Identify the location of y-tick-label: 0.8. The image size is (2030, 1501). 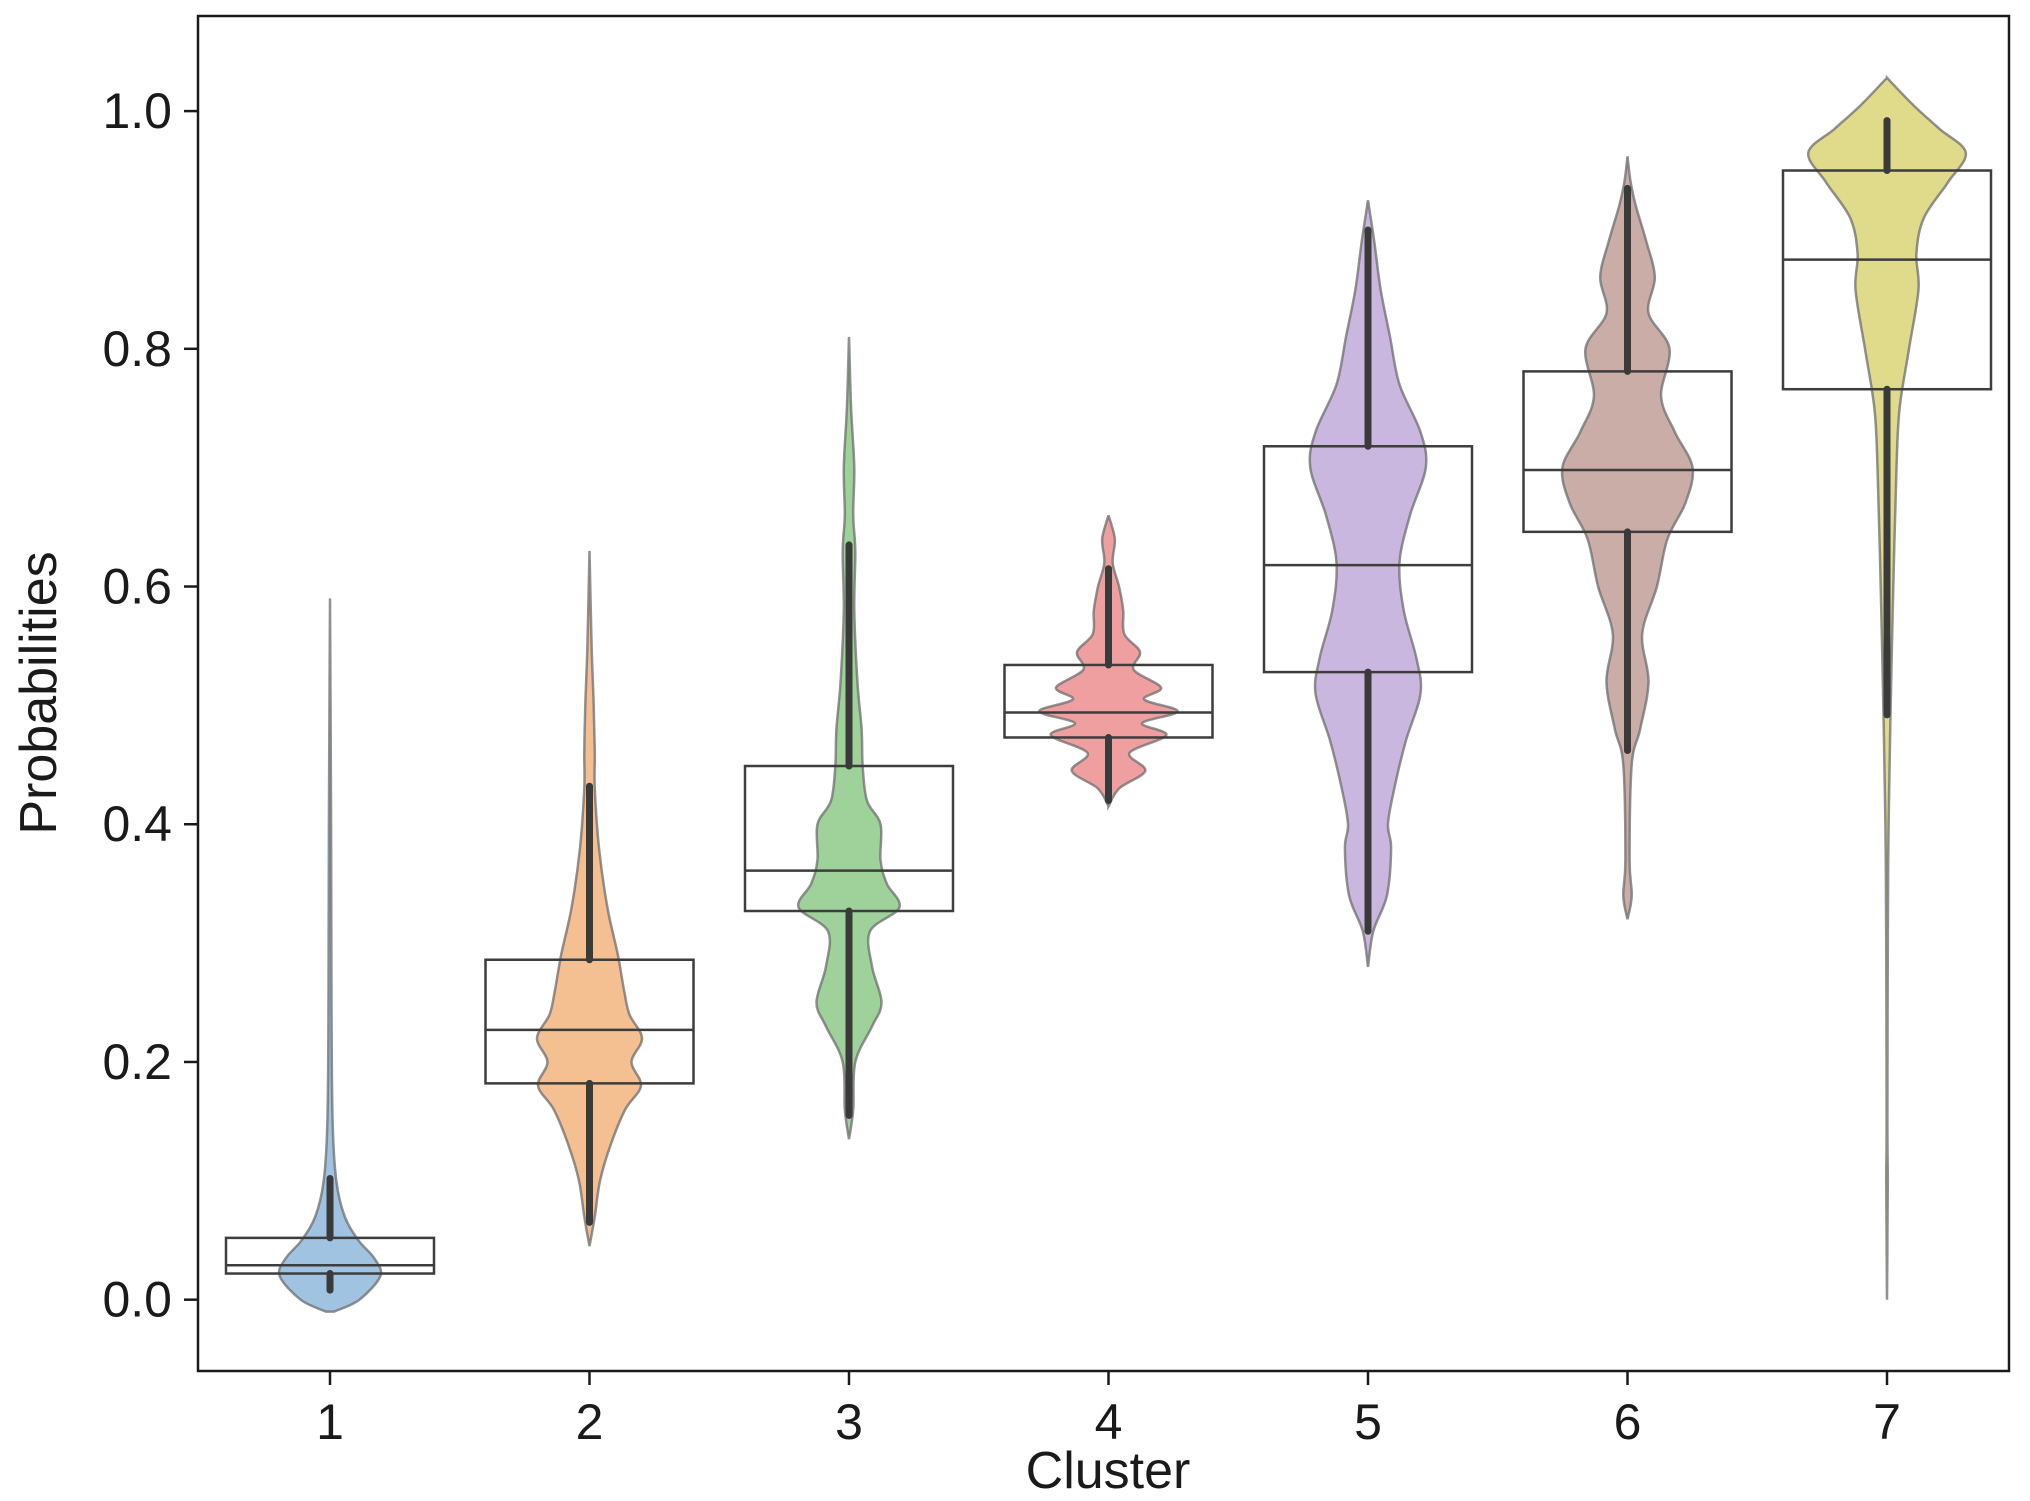
(137, 349).